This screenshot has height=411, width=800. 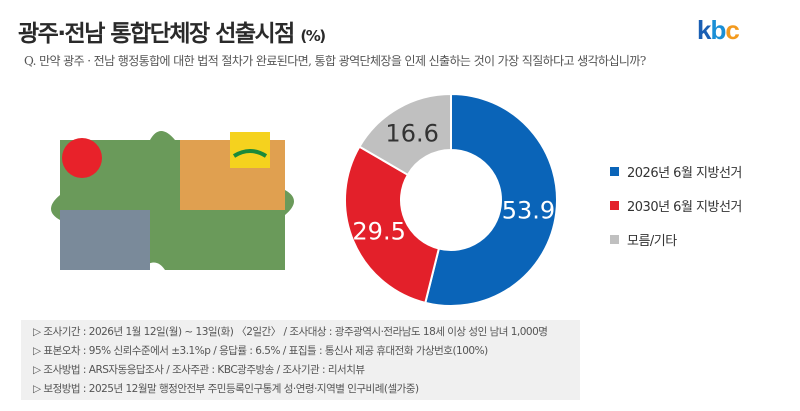 I want to click on legend-label: 2026년 6월 지방선거, so click(x=684, y=173).